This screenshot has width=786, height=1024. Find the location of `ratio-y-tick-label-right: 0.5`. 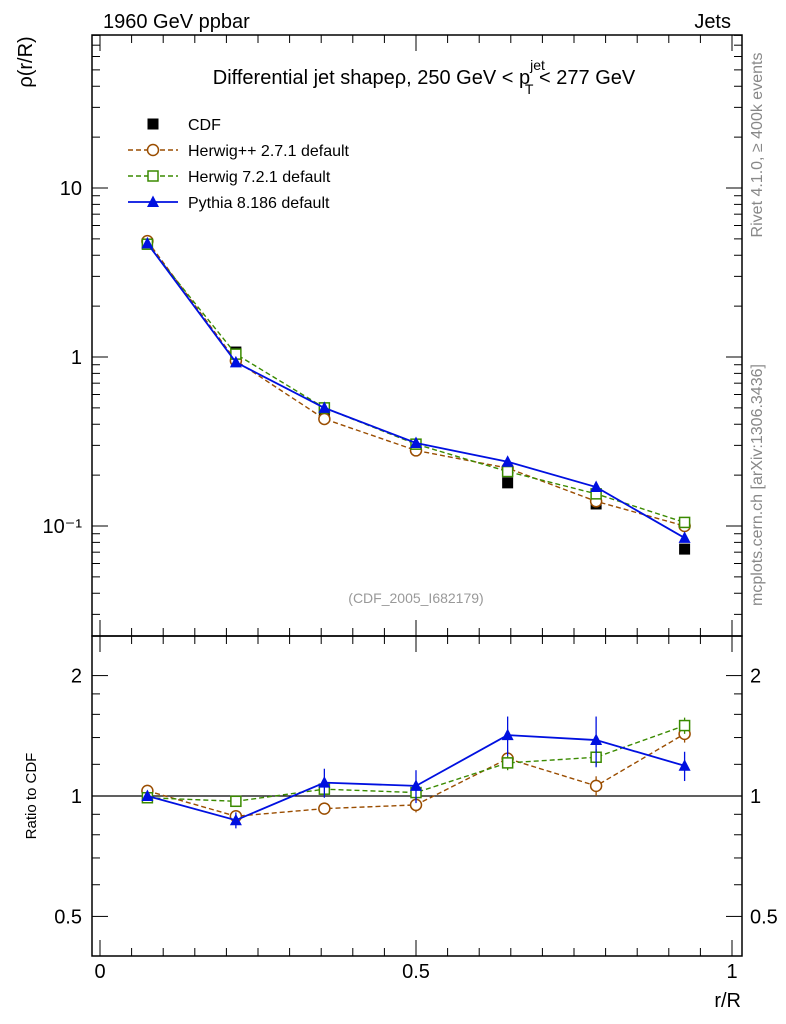

ratio-y-tick-label-right: 0.5 is located at coordinates (764, 917).